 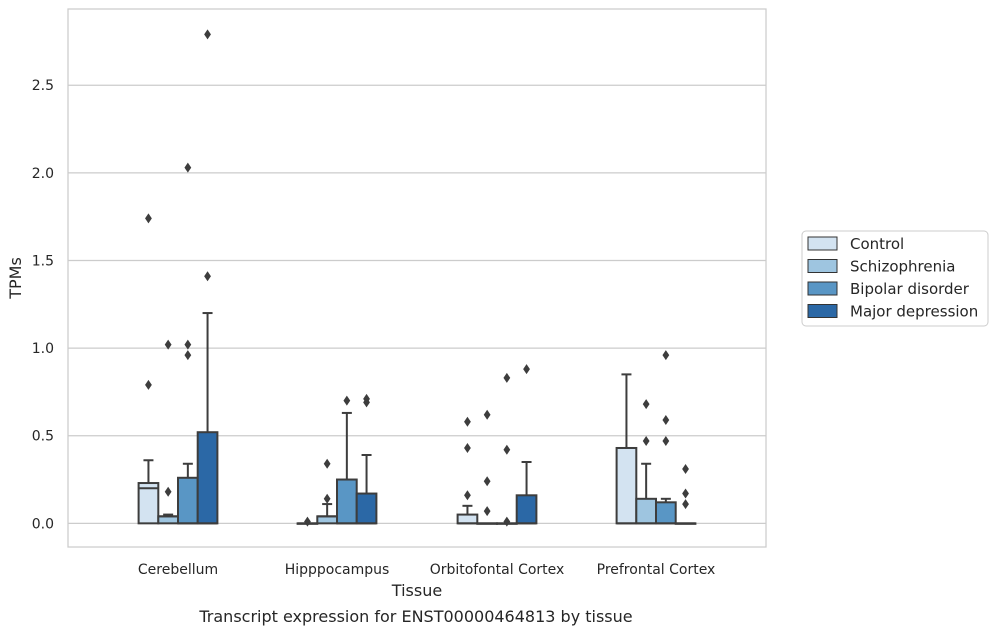 I want to click on y-tick-label: 0.0, so click(x=43, y=524).